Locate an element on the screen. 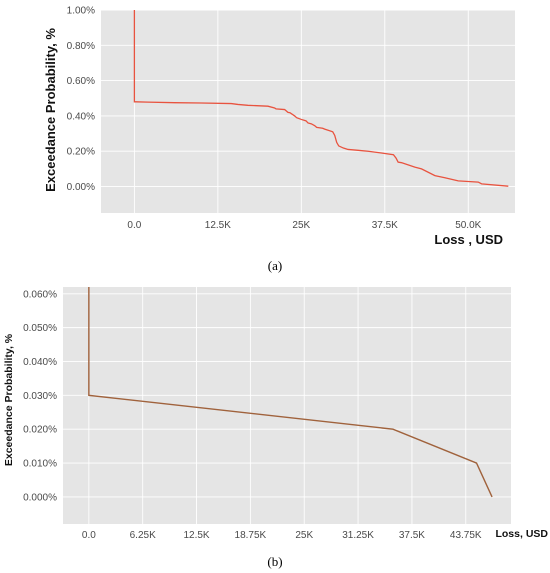 The width and height of the screenshot is (550, 573). x-axis-label-a: Loss , USD is located at coordinates (468, 239).